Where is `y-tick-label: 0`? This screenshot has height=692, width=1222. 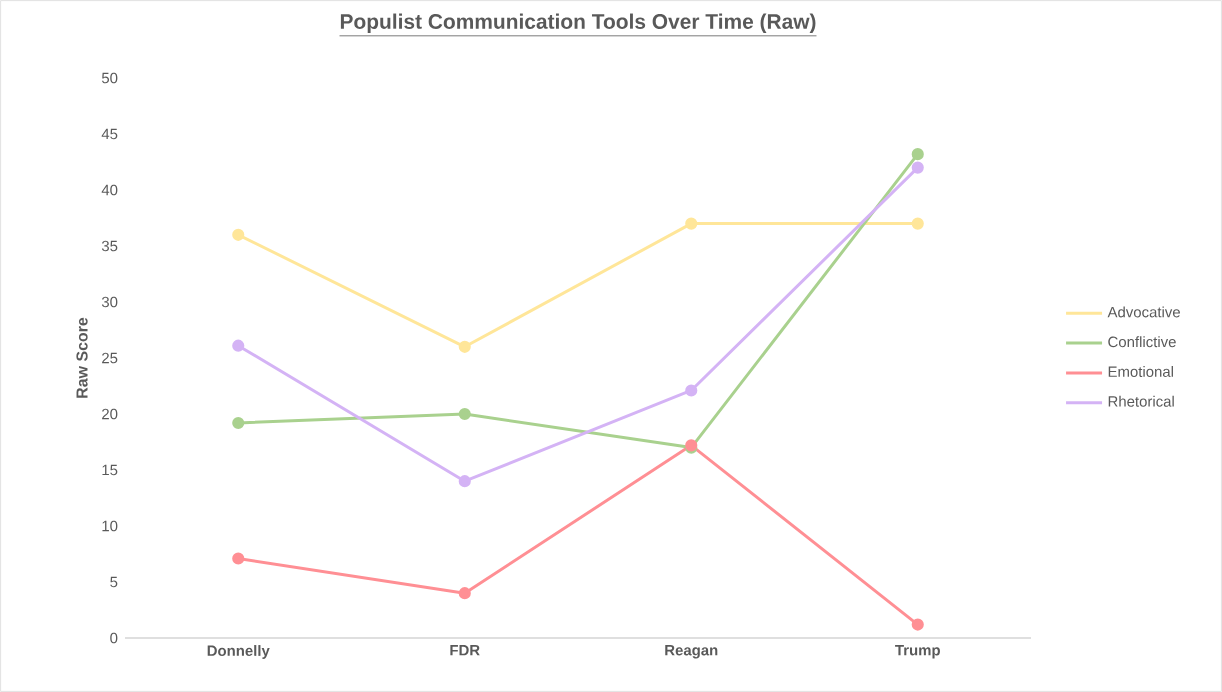
y-tick-label: 0 is located at coordinates (114, 638).